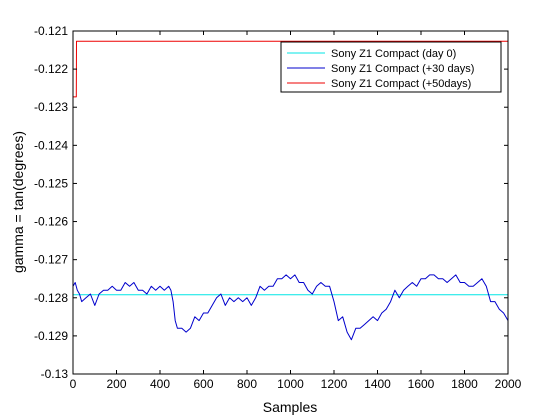 The height and width of the screenshot is (420, 560). Describe the element at coordinates (203, 384) in the screenshot. I see `x-tick-label: 600` at that location.